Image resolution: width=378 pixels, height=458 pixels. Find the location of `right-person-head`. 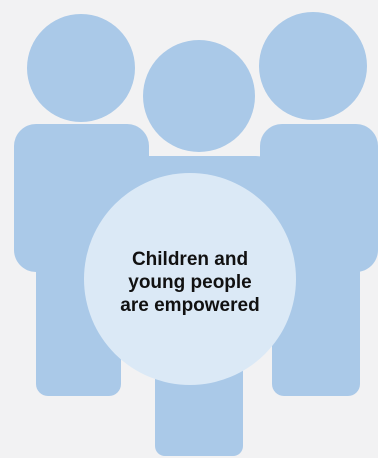

right-person-head is located at coordinates (313, 66).